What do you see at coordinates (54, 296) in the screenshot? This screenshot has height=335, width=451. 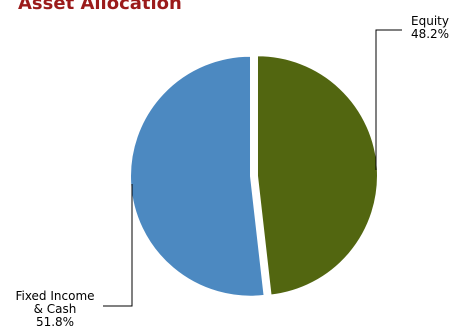 I see `slice-name: Fixed Income` at bounding box center [54, 296].